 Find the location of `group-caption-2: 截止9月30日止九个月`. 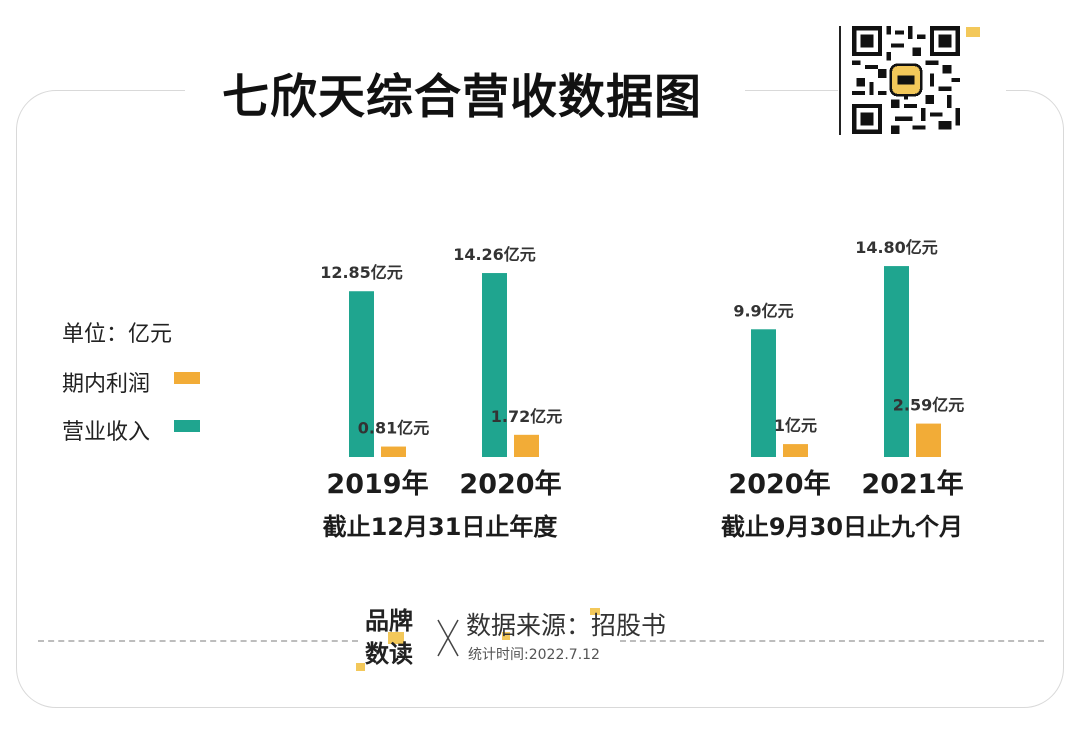

group-caption-2: 截止9月30日止九个月 is located at coordinates (842, 527).